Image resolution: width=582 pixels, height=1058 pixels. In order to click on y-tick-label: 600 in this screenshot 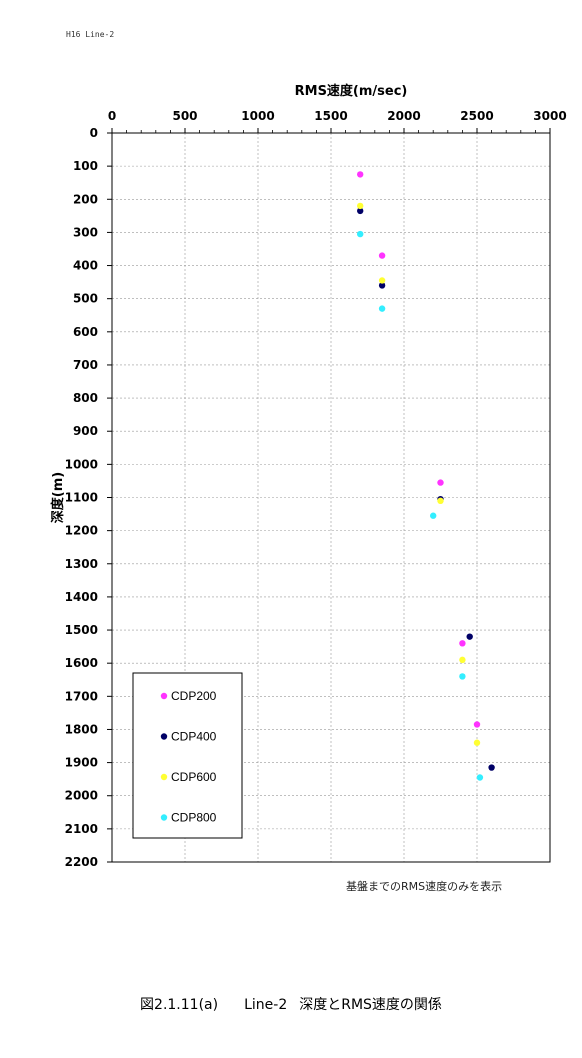, I will do `click(85, 332)`.